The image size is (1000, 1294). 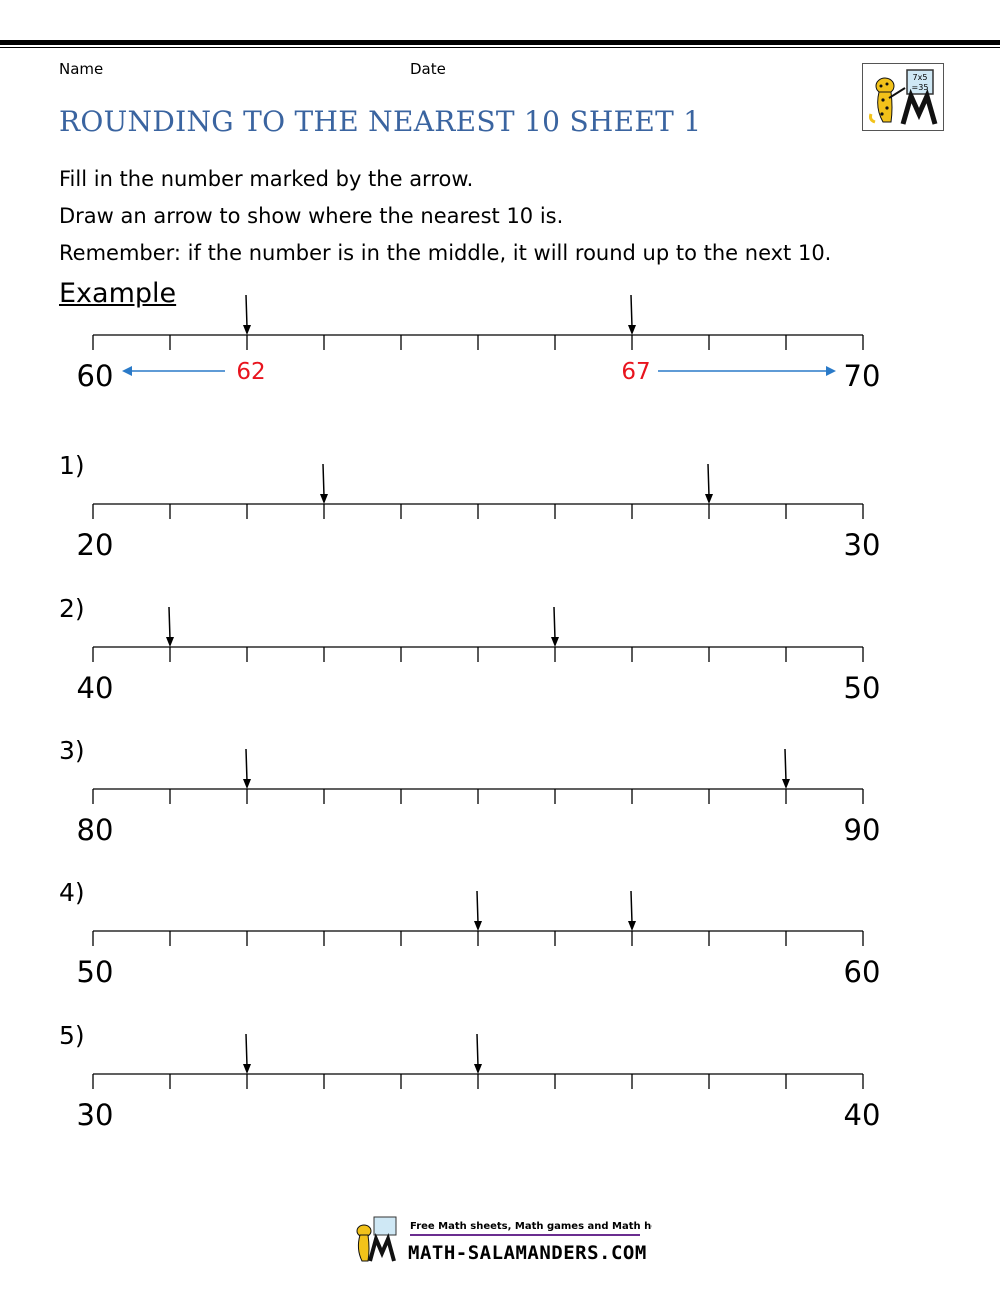 I want to click on question-1-start-label: 20, so click(x=95, y=545).